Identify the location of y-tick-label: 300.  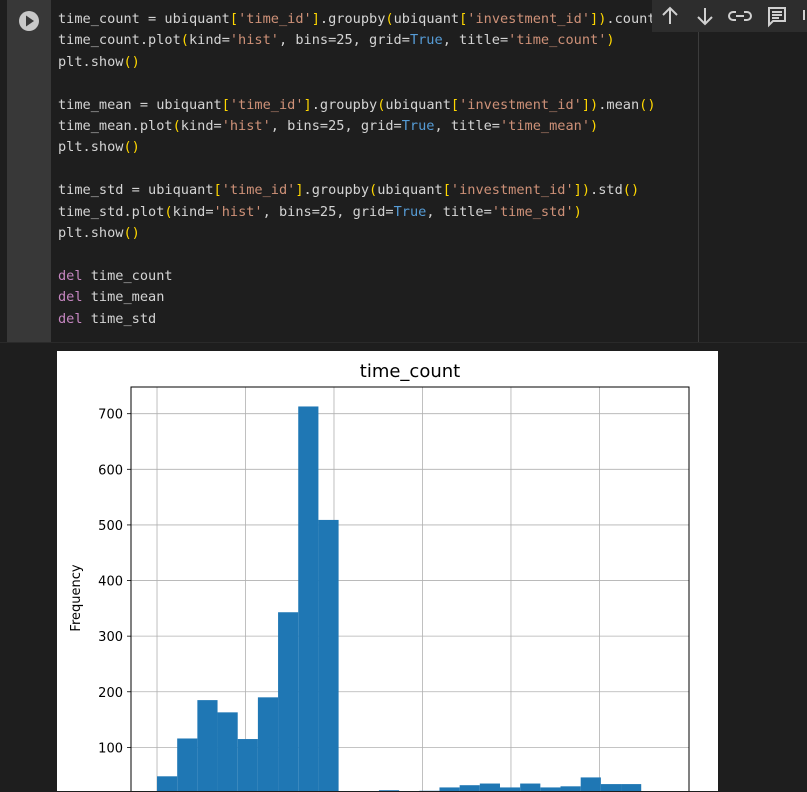
(110, 637).